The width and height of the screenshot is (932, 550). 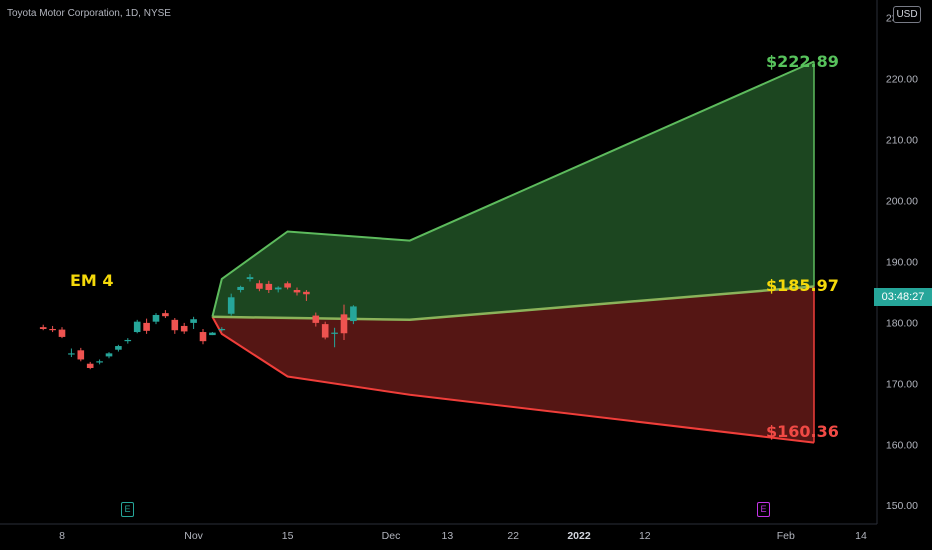 What do you see at coordinates (579, 536) in the screenshot?
I see `x-tick-label: 2022` at bounding box center [579, 536].